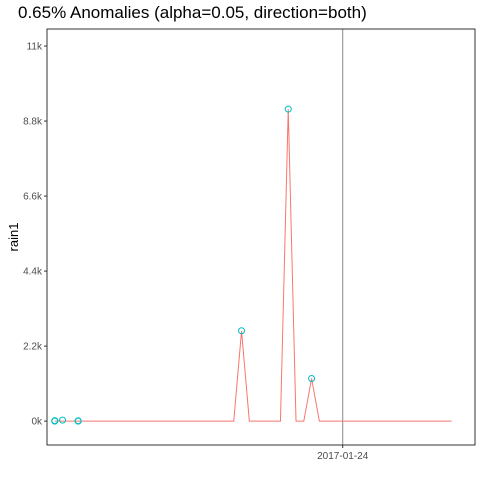 This screenshot has width=480, height=480. Describe the element at coordinates (33, 197) in the screenshot. I see `y-tick-label: 6.6k` at that location.